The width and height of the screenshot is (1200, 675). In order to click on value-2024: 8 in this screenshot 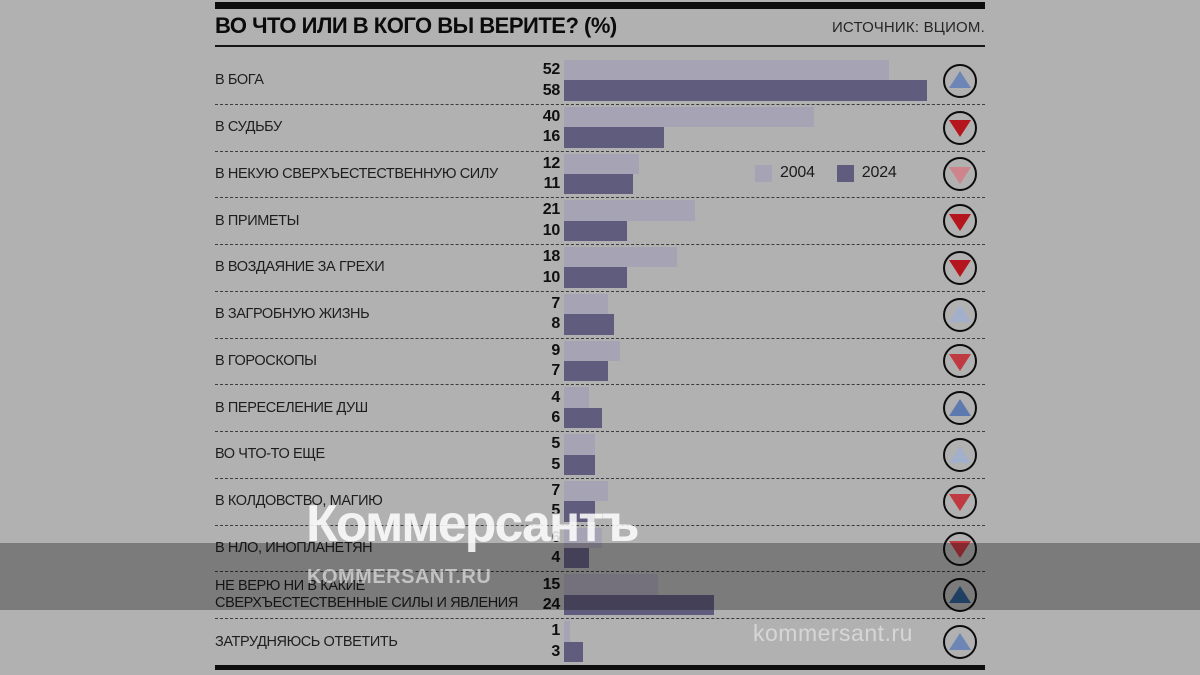, I will do `click(555, 324)`.